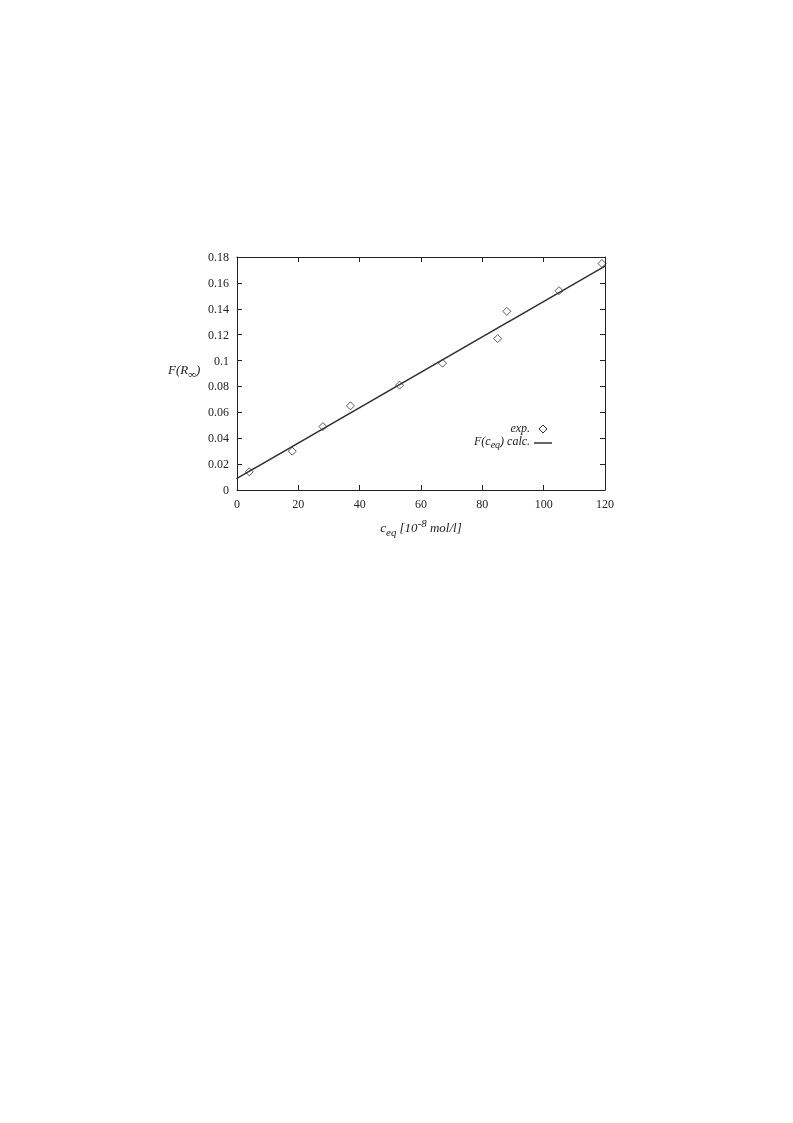 This screenshot has height=1123, width=793. What do you see at coordinates (605, 504) in the screenshot?
I see `x-tick-label: 120` at bounding box center [605, 504].